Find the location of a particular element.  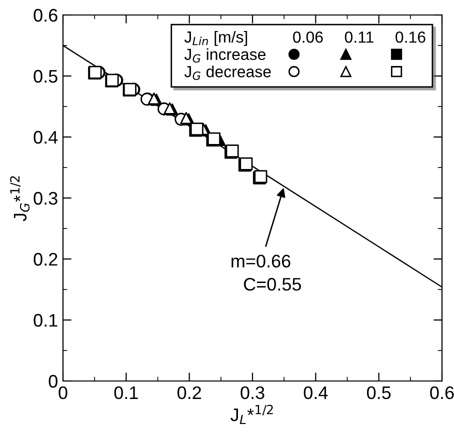

y-tick-label: 0.1 is located at coordinates (46, 320).